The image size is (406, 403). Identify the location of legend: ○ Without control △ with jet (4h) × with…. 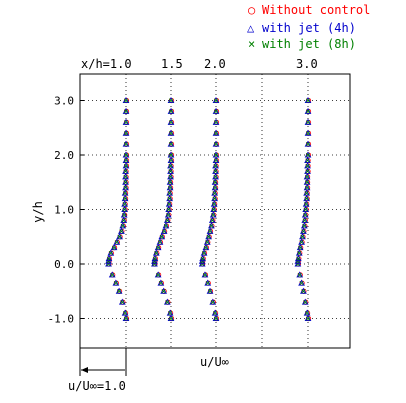
(308, 27).